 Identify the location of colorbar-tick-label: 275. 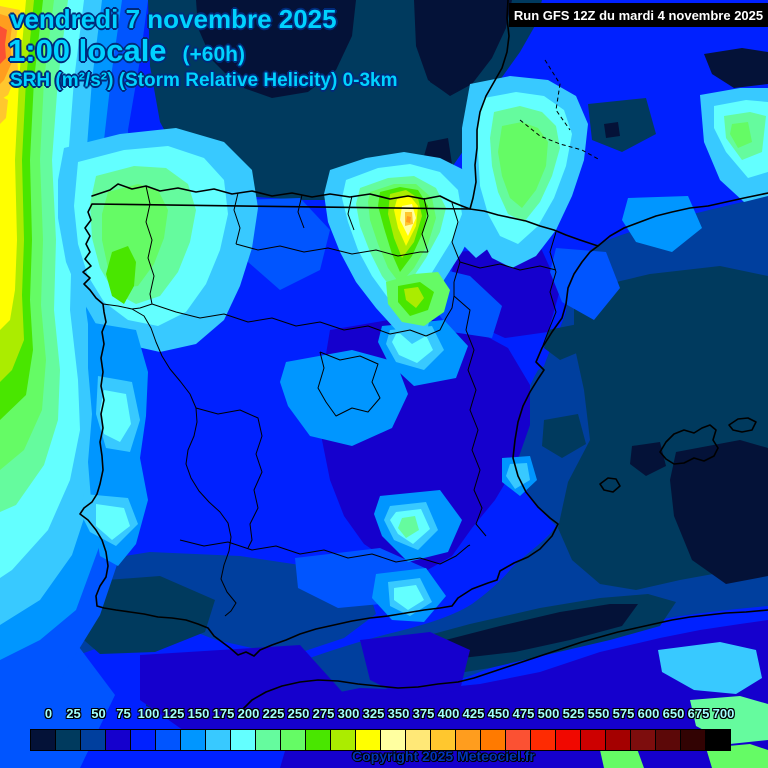
(323, 713).